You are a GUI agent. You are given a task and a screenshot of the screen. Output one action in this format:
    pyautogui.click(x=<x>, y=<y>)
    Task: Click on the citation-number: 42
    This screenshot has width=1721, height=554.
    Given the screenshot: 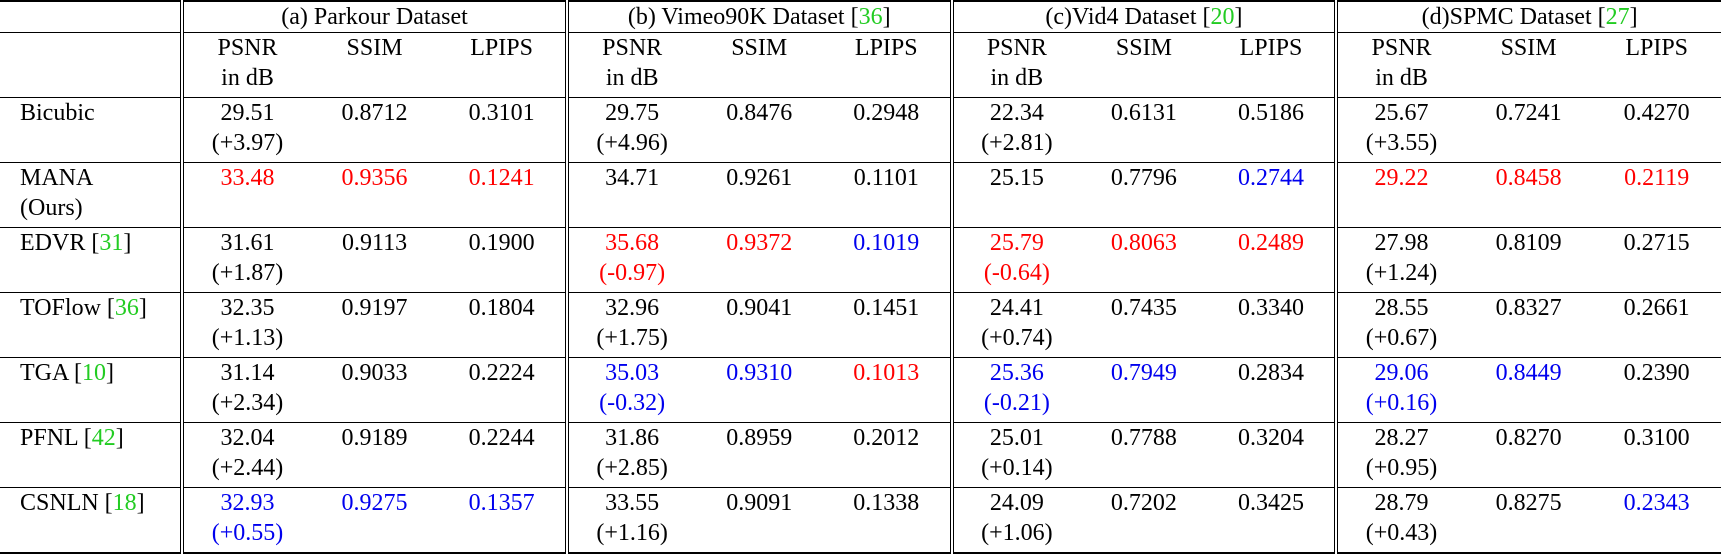 What is the action you would take?
    pyautogui.click(x=103, y=438)
    